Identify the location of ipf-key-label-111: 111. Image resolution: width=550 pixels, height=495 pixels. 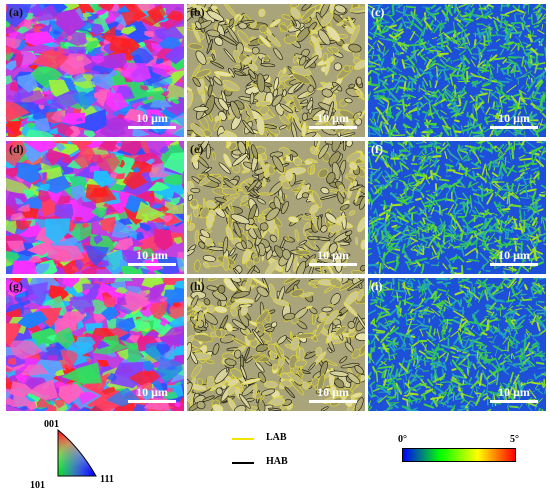
(107, 479).